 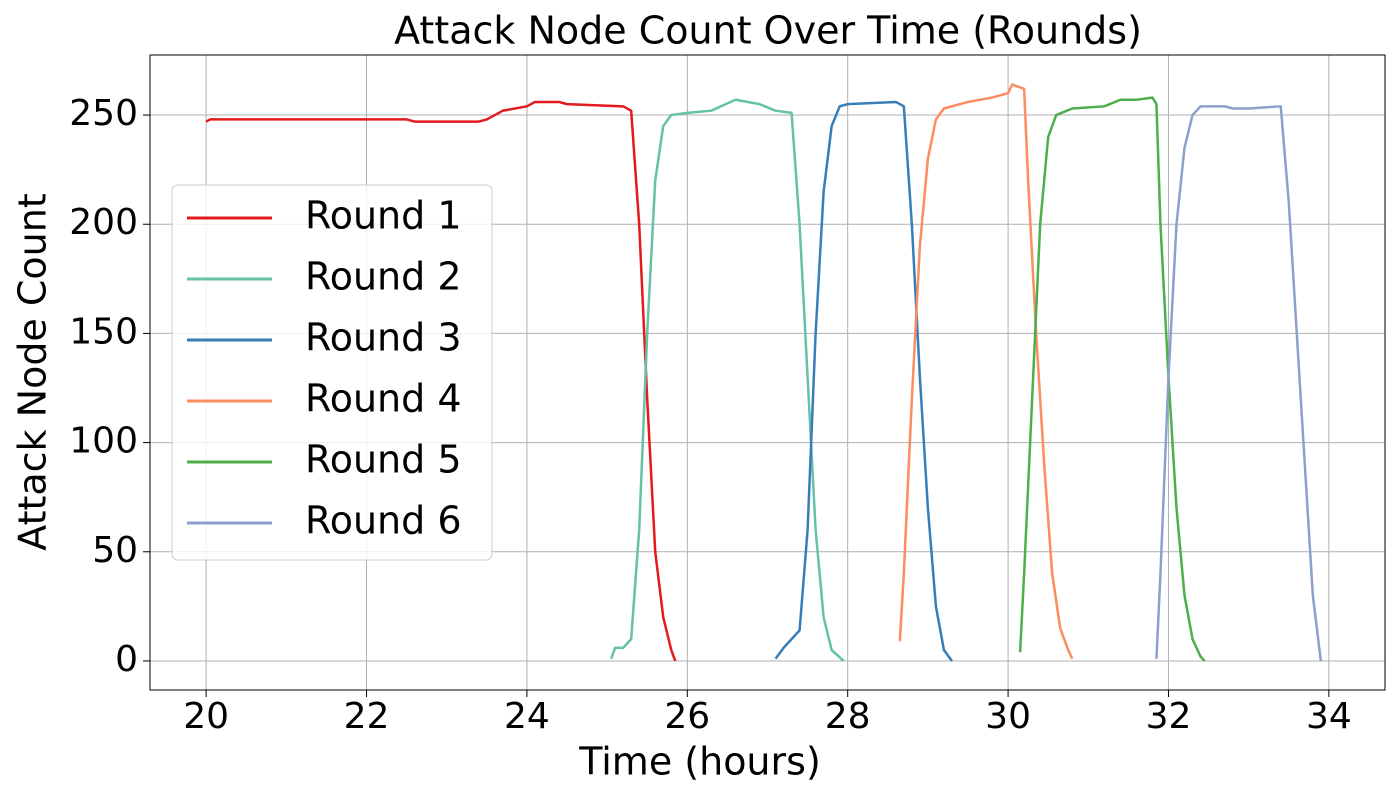 I want to click on x-axis-label: Time (hours), so click(x=699, y=762).